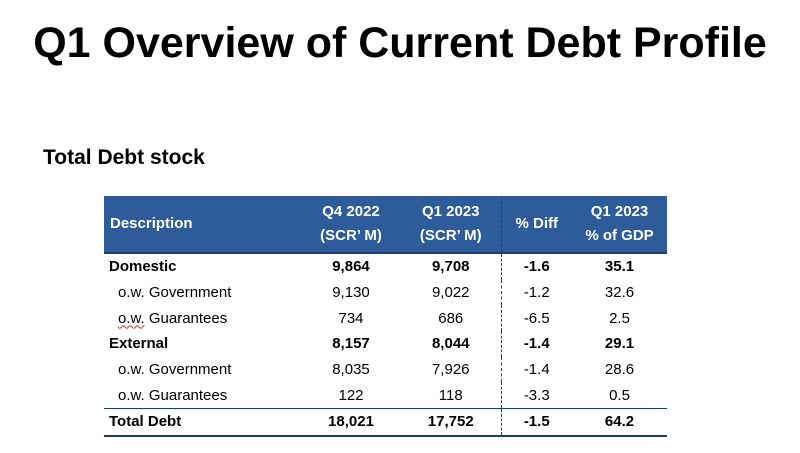 This screenshot has width=800, height=453. Describe the element at coordinates (536, 318) in the screenshot. I see `cell-pct-diff: -6.5` at that location.